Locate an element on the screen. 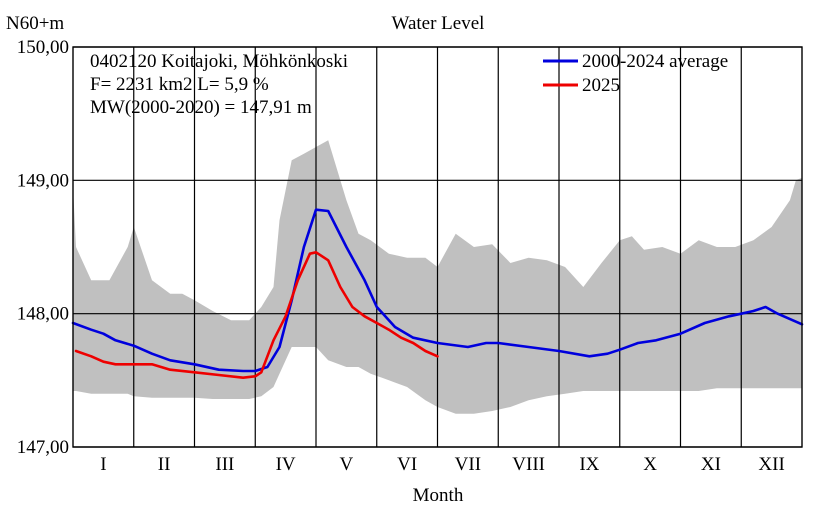 The height and width of the screenshot is (520, 840). x-tick-label: VII is located at coordinates (468, 464).